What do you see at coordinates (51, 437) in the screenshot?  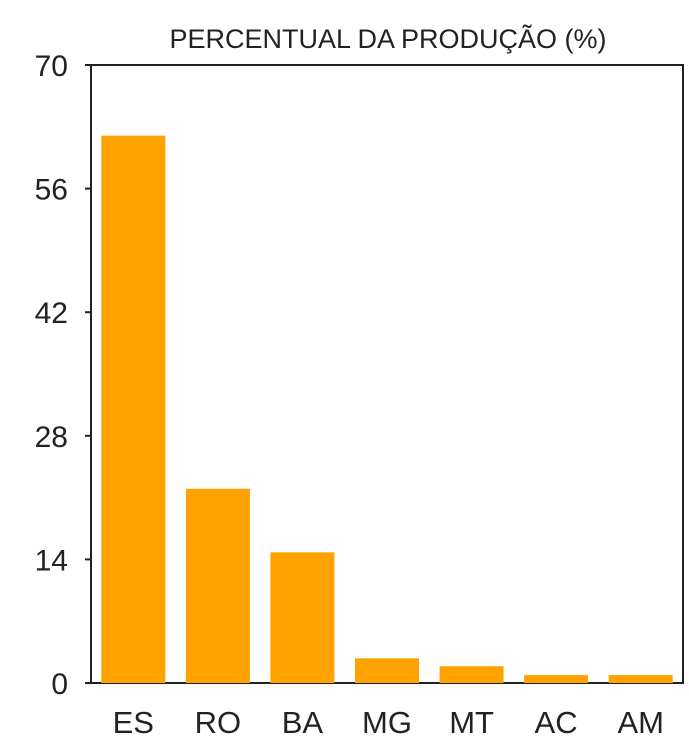 I see `y-tick-label: 28` at bounding box center [51, 437].